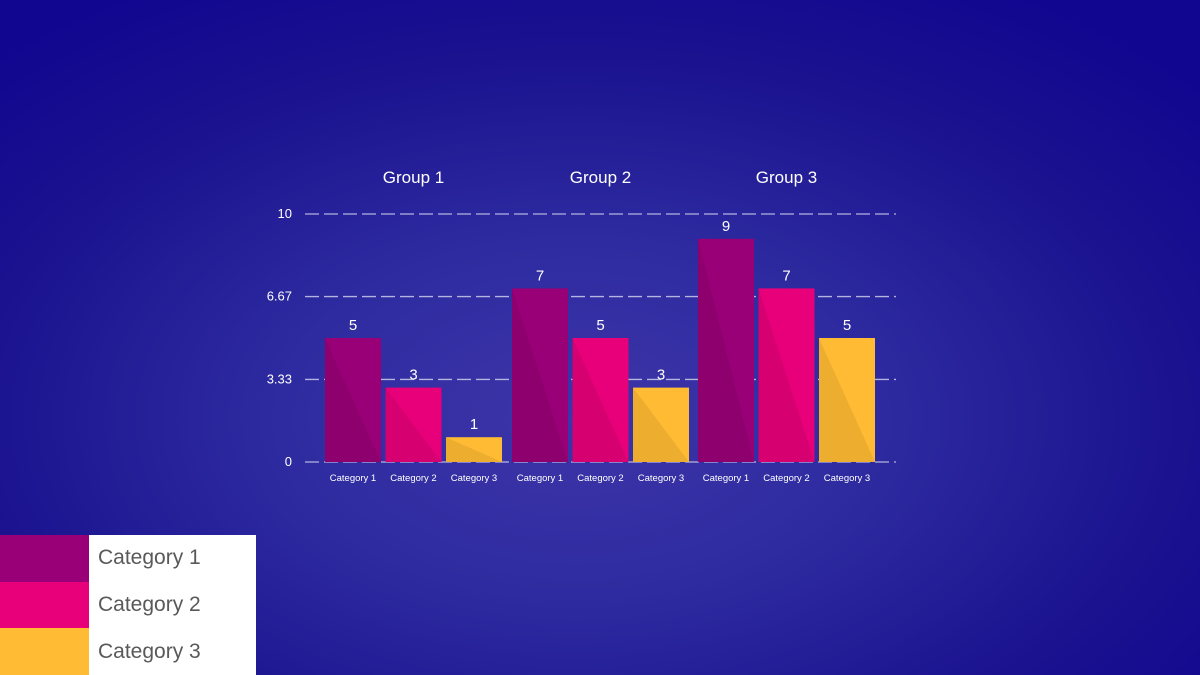 This screenshot has width=1200, height=675. I want to click on legend: Category 1 Category 2 Category 3, so click(128, 605).